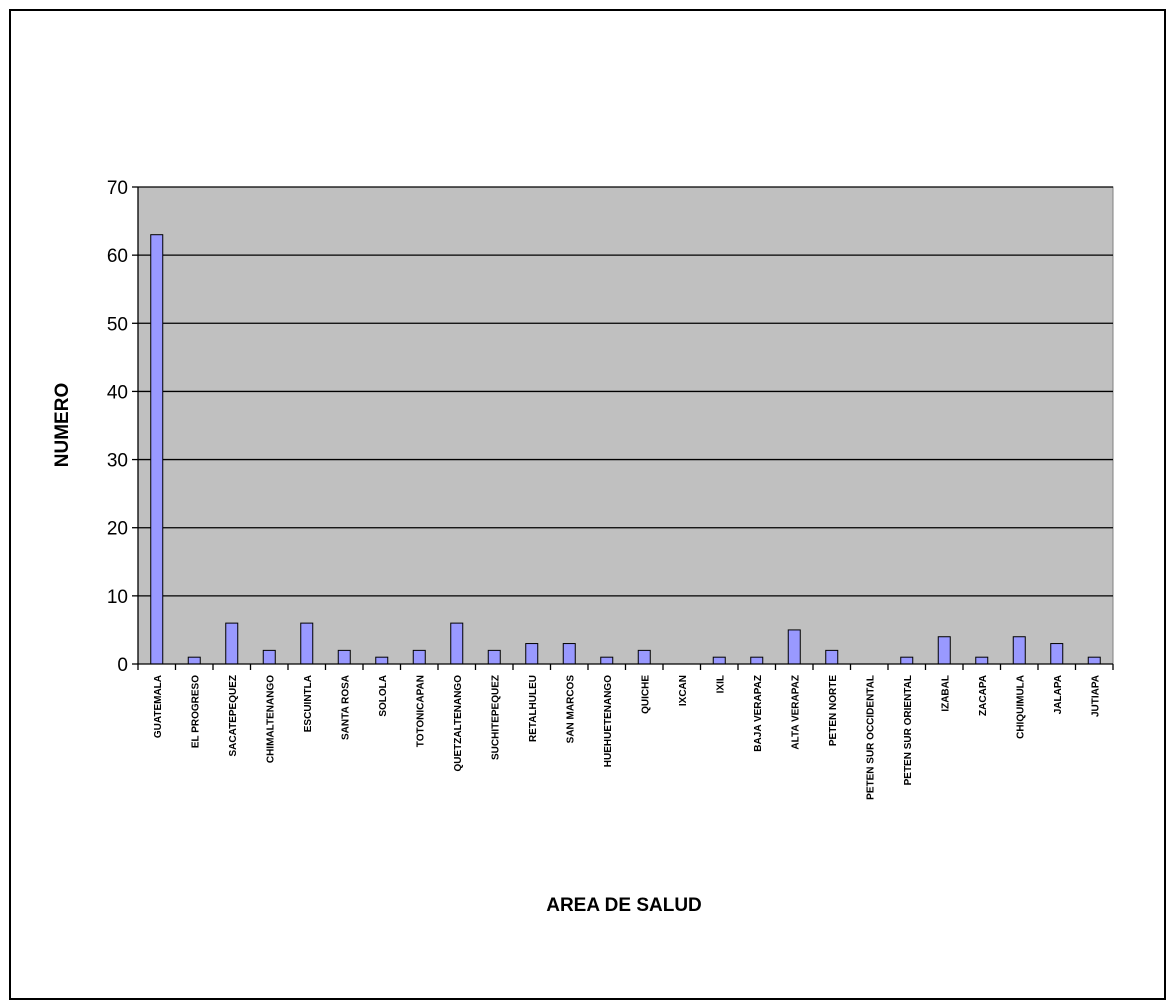 The height and width of the screenshot is (1003, 1168). Describe the element at coordinates (625, 667) in the screenshot. I see `x-ticks` at that location.